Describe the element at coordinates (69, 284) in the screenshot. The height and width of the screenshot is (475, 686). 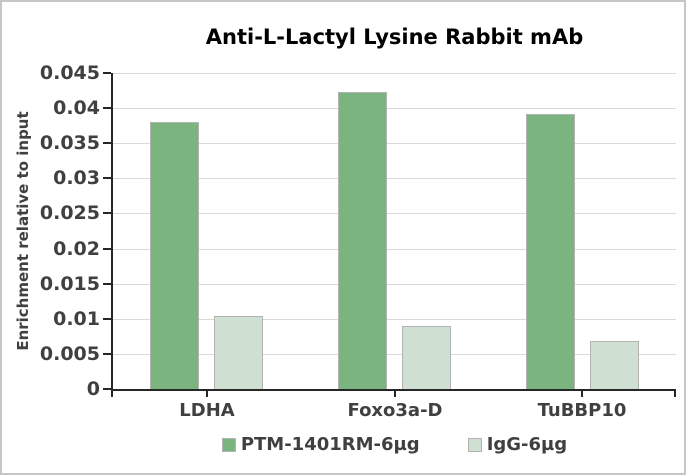
I see `y-tick-label: 0.015` at that location.